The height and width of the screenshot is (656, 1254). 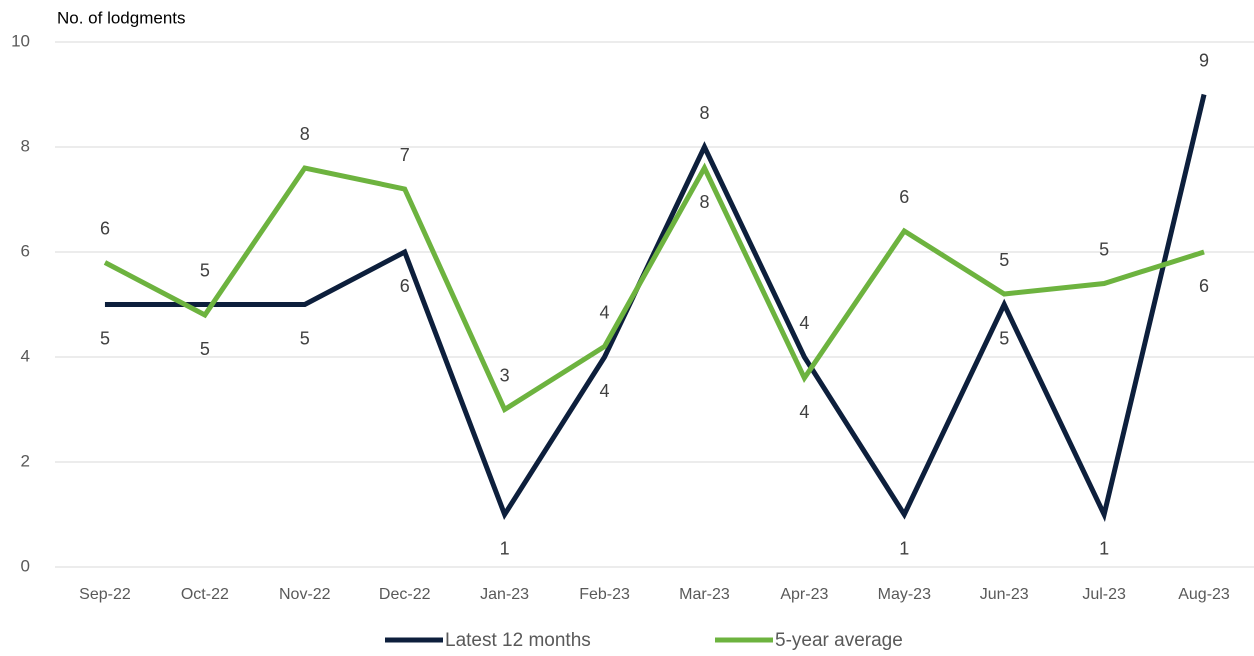 What do you see at coordinates (904, 594) in the screenshot?
I see `x-tick-label: May-23` at bounding box center [904, 594].